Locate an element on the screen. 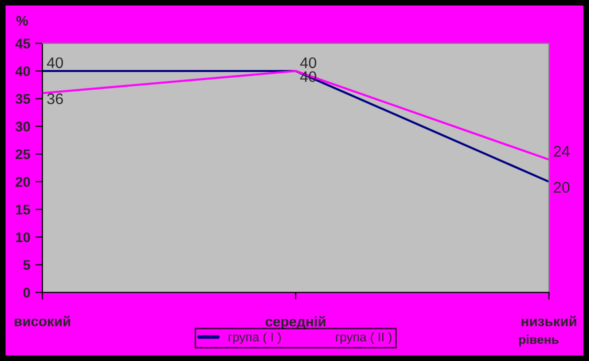  x-tick-label: низький is located at coordinates (549, 321).